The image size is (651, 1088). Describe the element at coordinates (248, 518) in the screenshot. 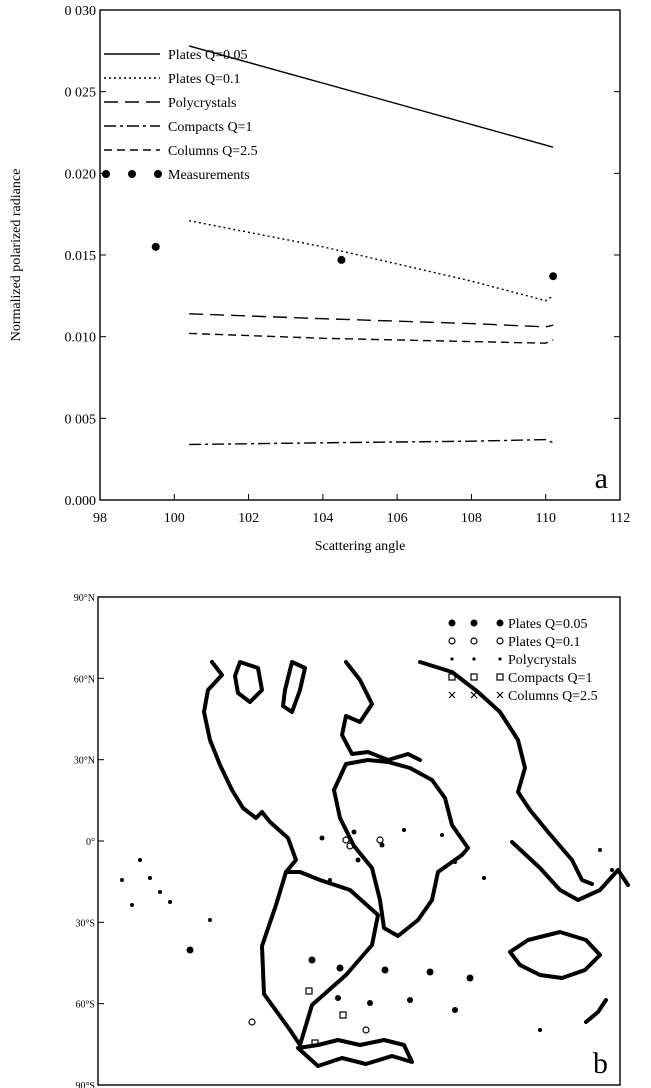

I see `x-tick-label: 102` at that location.